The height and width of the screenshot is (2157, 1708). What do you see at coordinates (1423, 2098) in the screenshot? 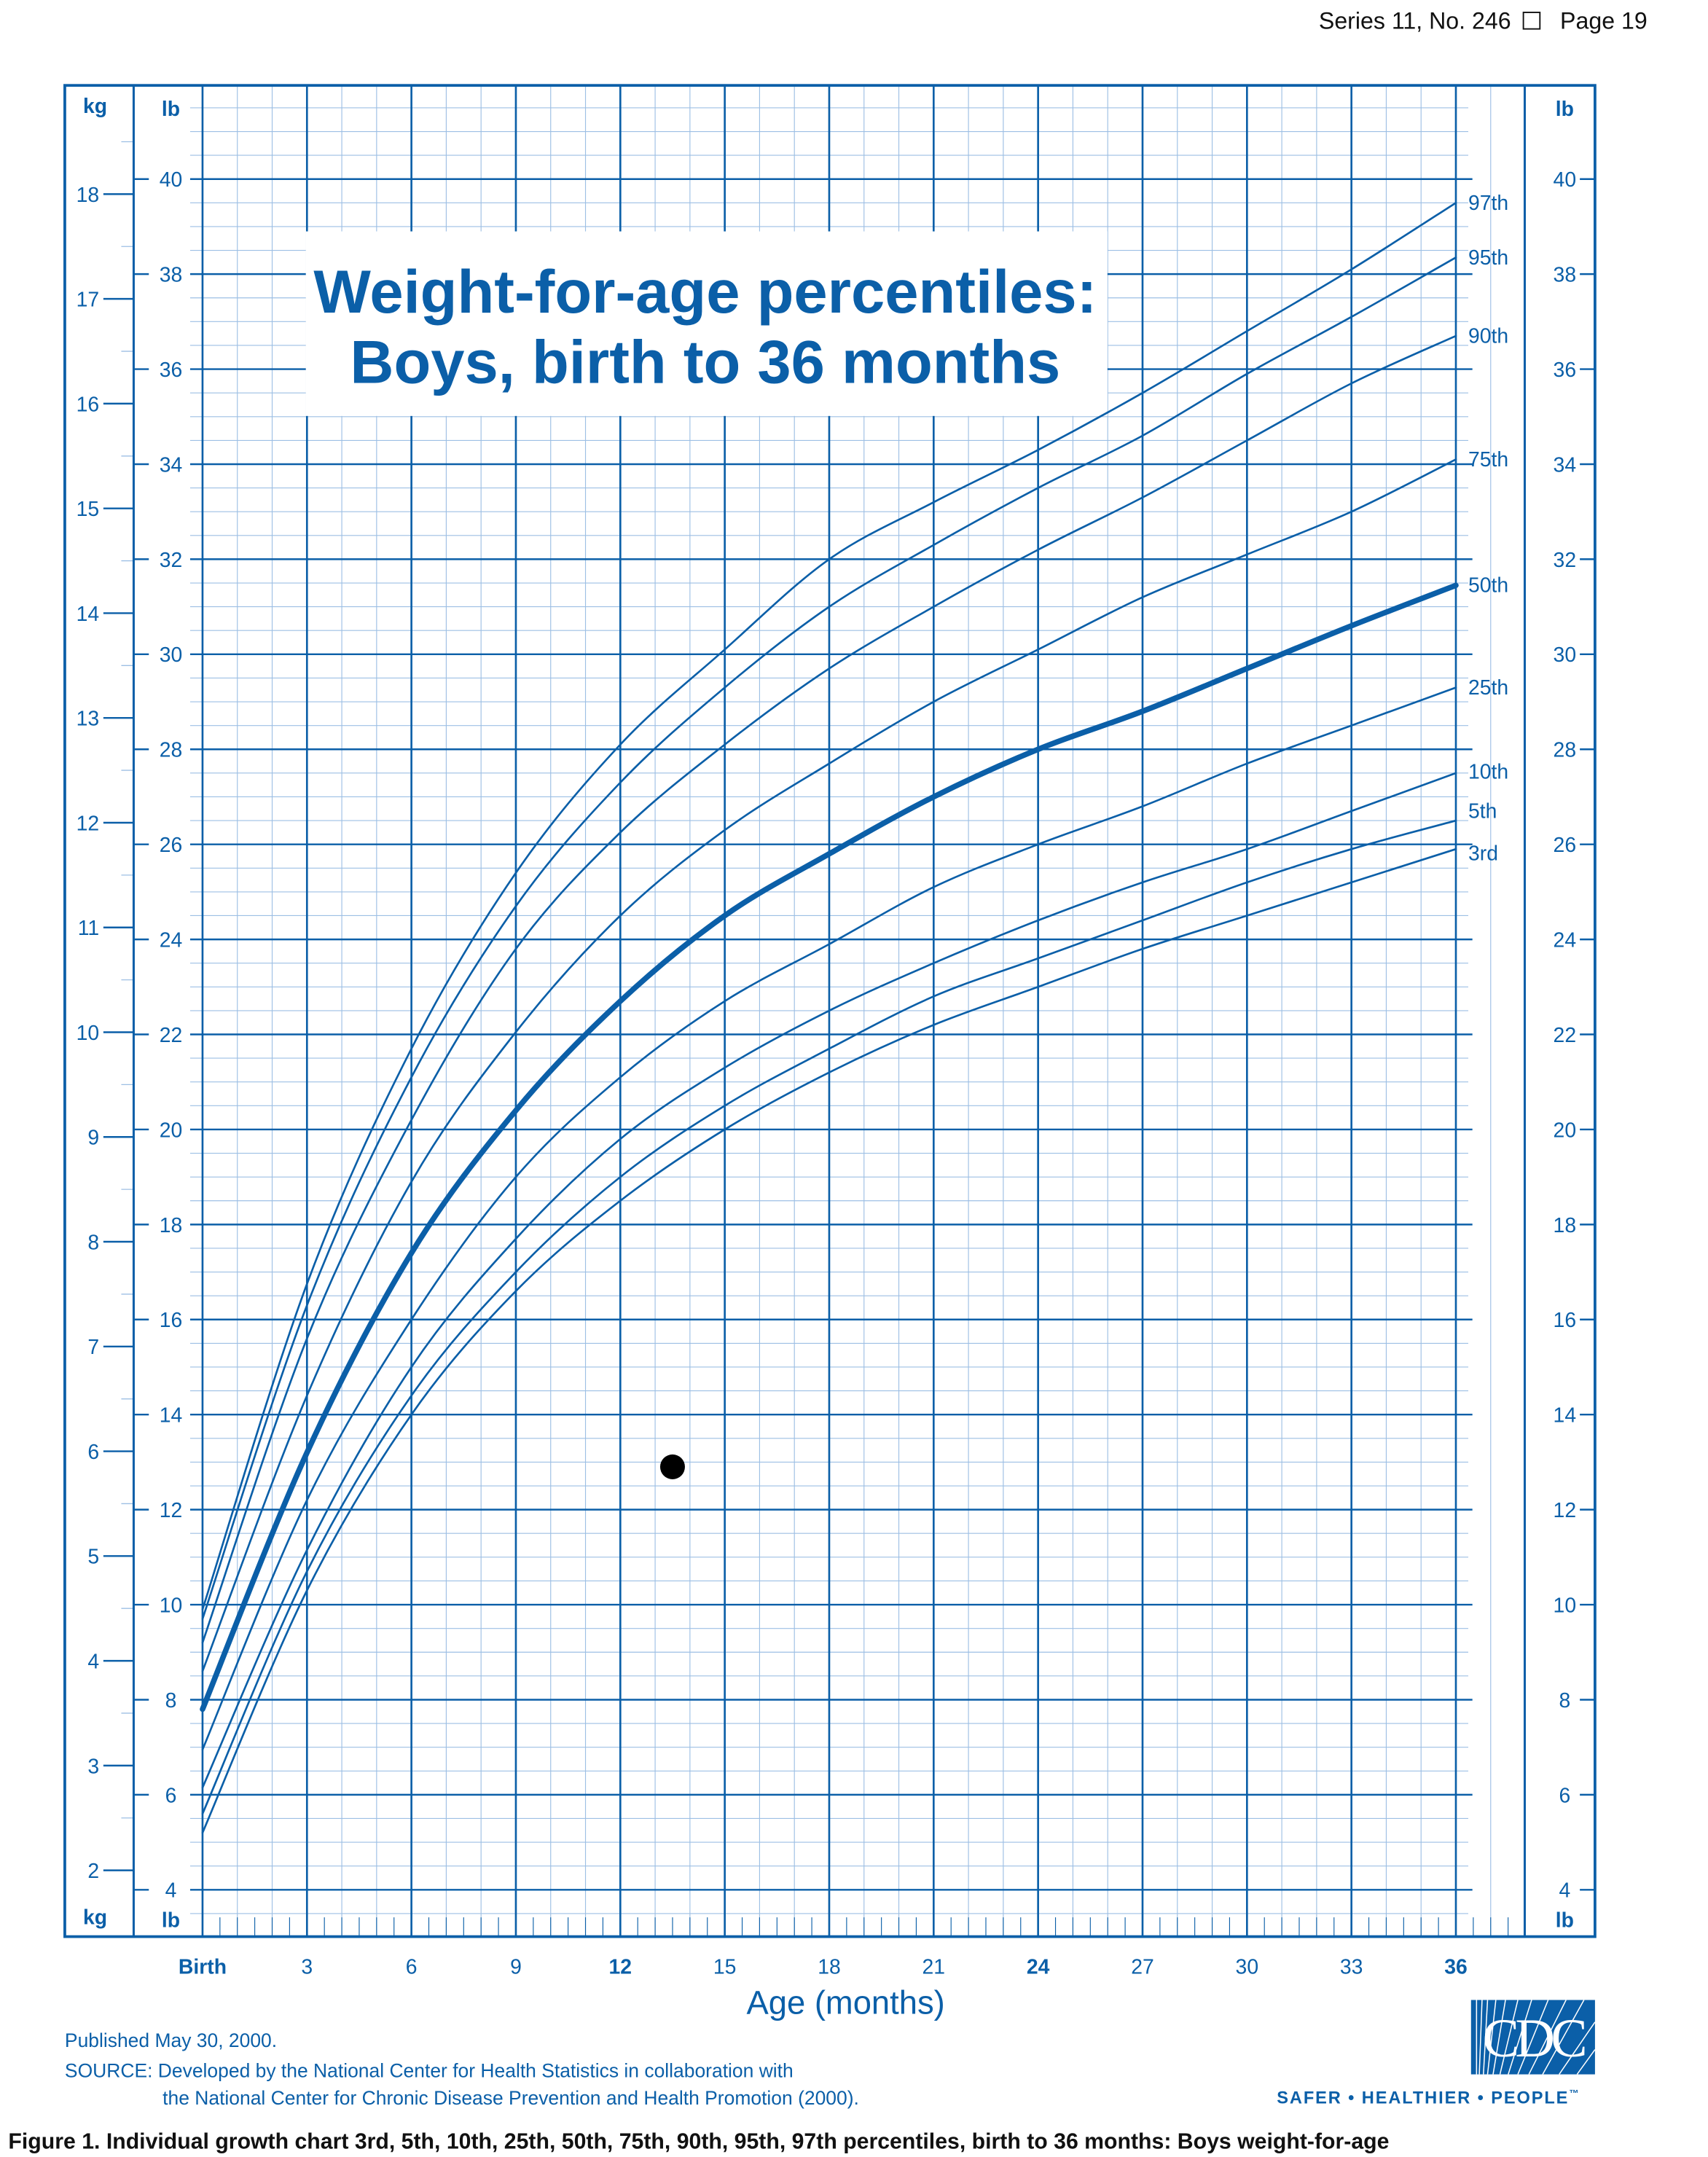
I see `tagline-text: SAFER • HEALTHIER • PEOPLE` at bounding box center [1423, 2098].